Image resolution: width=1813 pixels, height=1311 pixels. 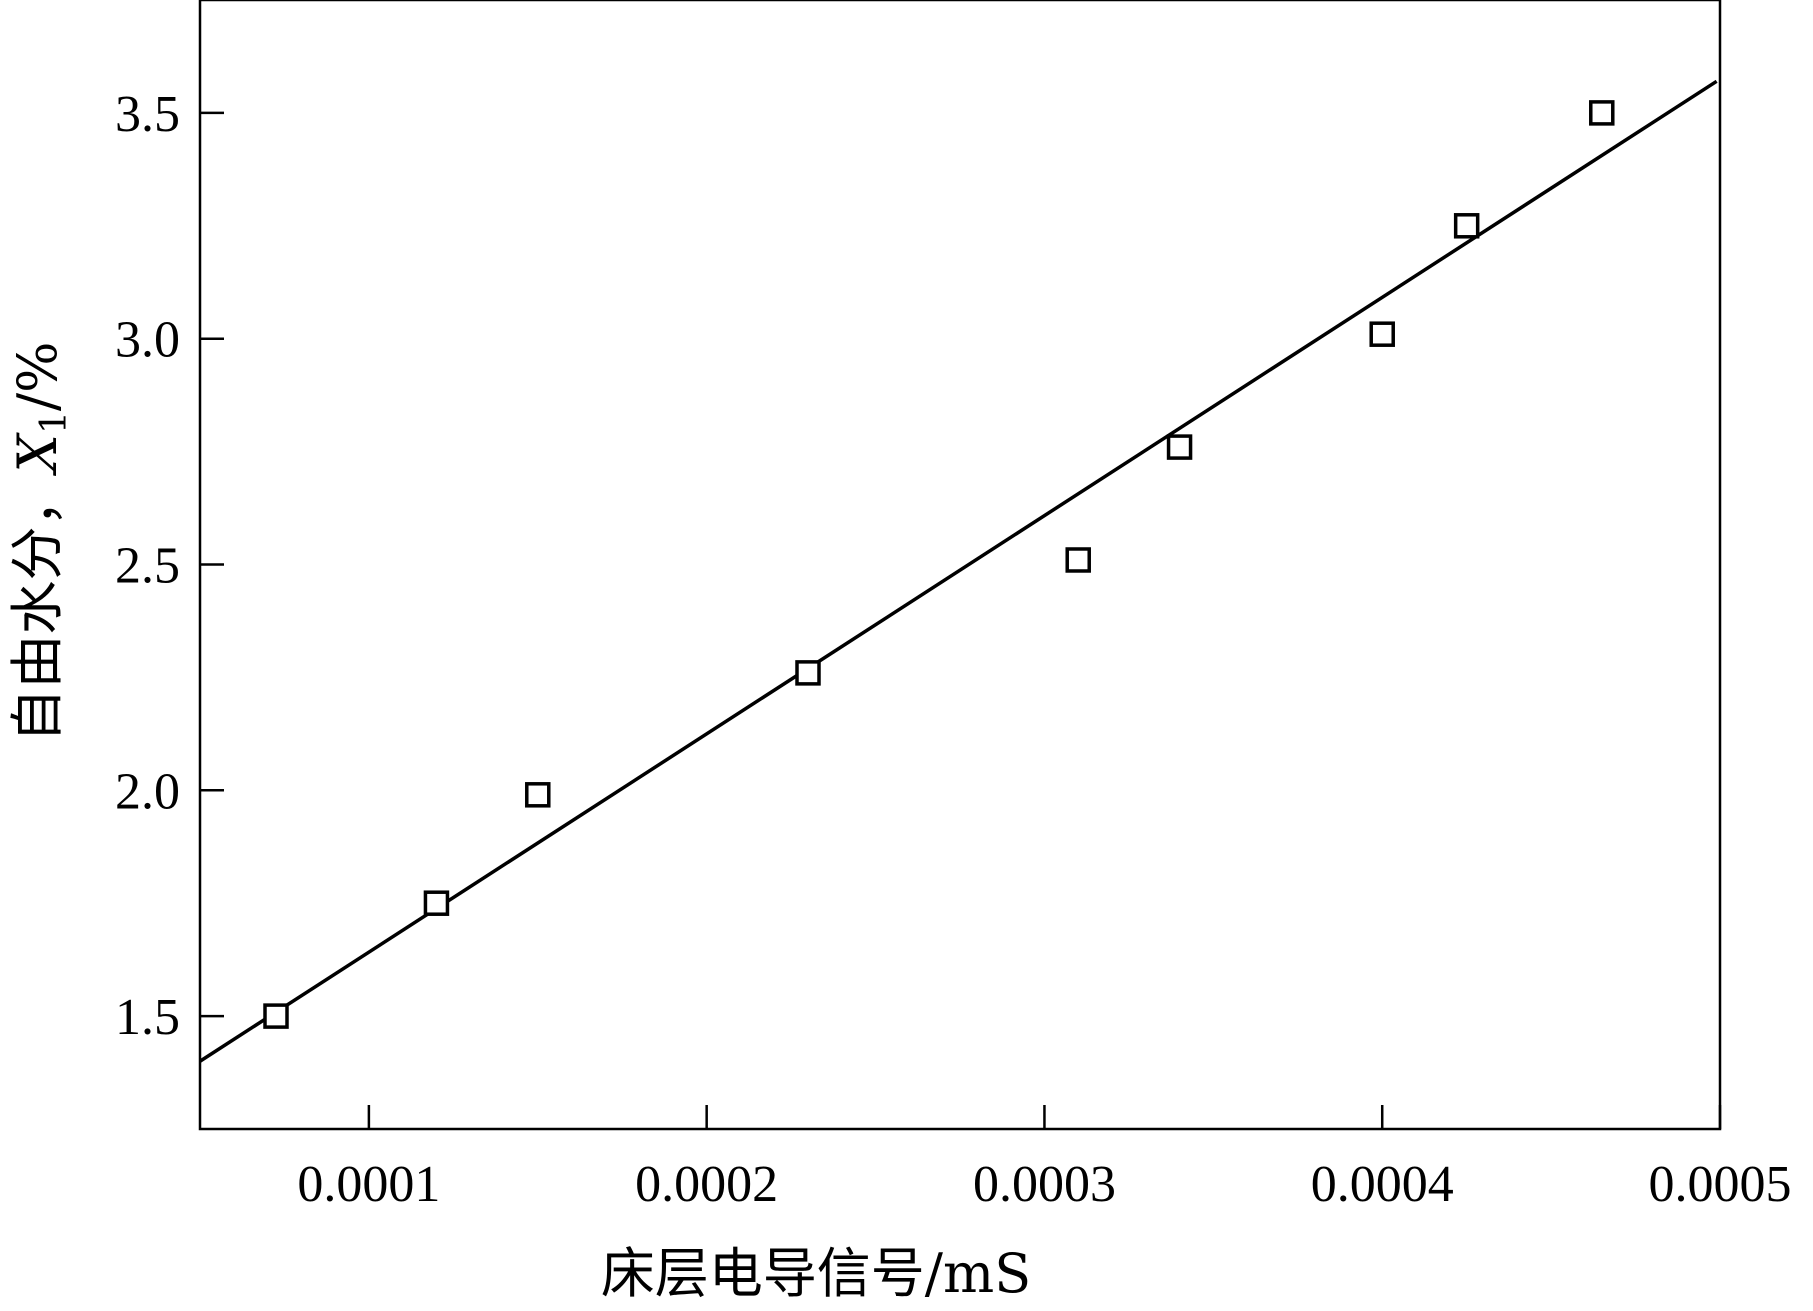 What do you see at coordinates (147, 114) in the screenshot?
I see `y-tick-label-4: 3.5` at bounding box center [147, 114].